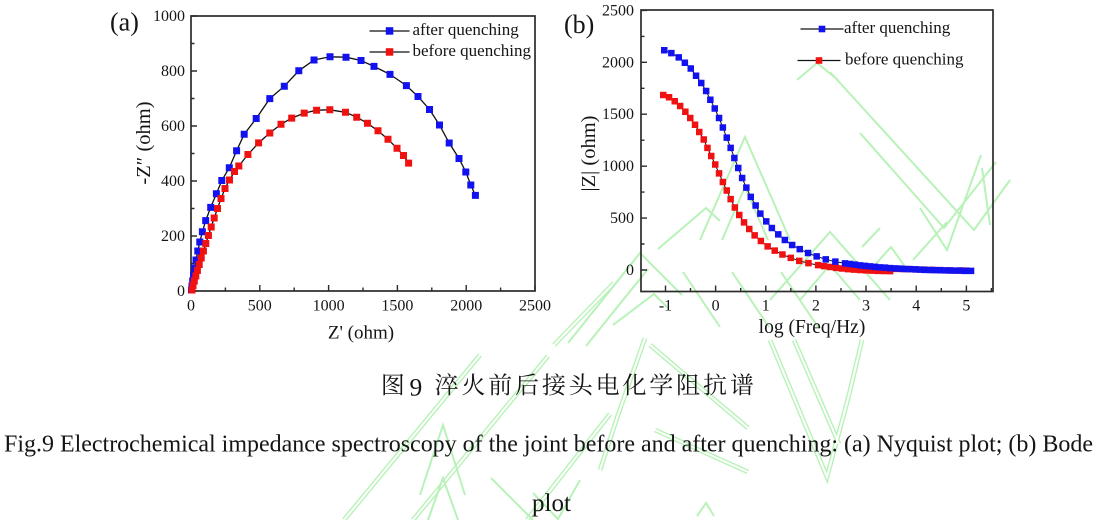 This screenshot has height=520, width=1101. What do you see at coordinates (173, 236) in the screenshot?
I see `svg-text: 200` at bounding box center [173, 236].